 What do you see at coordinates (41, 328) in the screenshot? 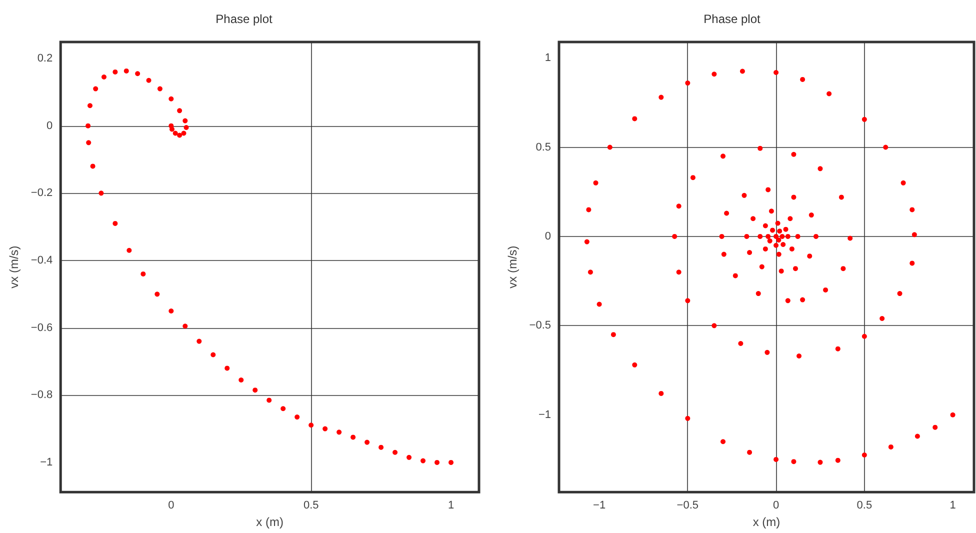
I see `y-tick-label: −0.6` at bounding box center [41, 328].